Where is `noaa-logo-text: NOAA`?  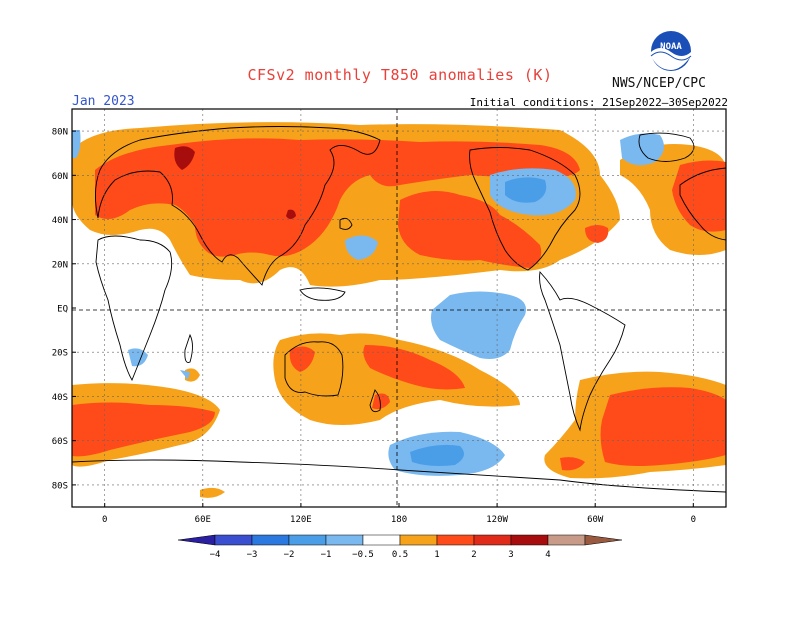 noaa-logo-text: NOAA is located at coordinates (671, 47).